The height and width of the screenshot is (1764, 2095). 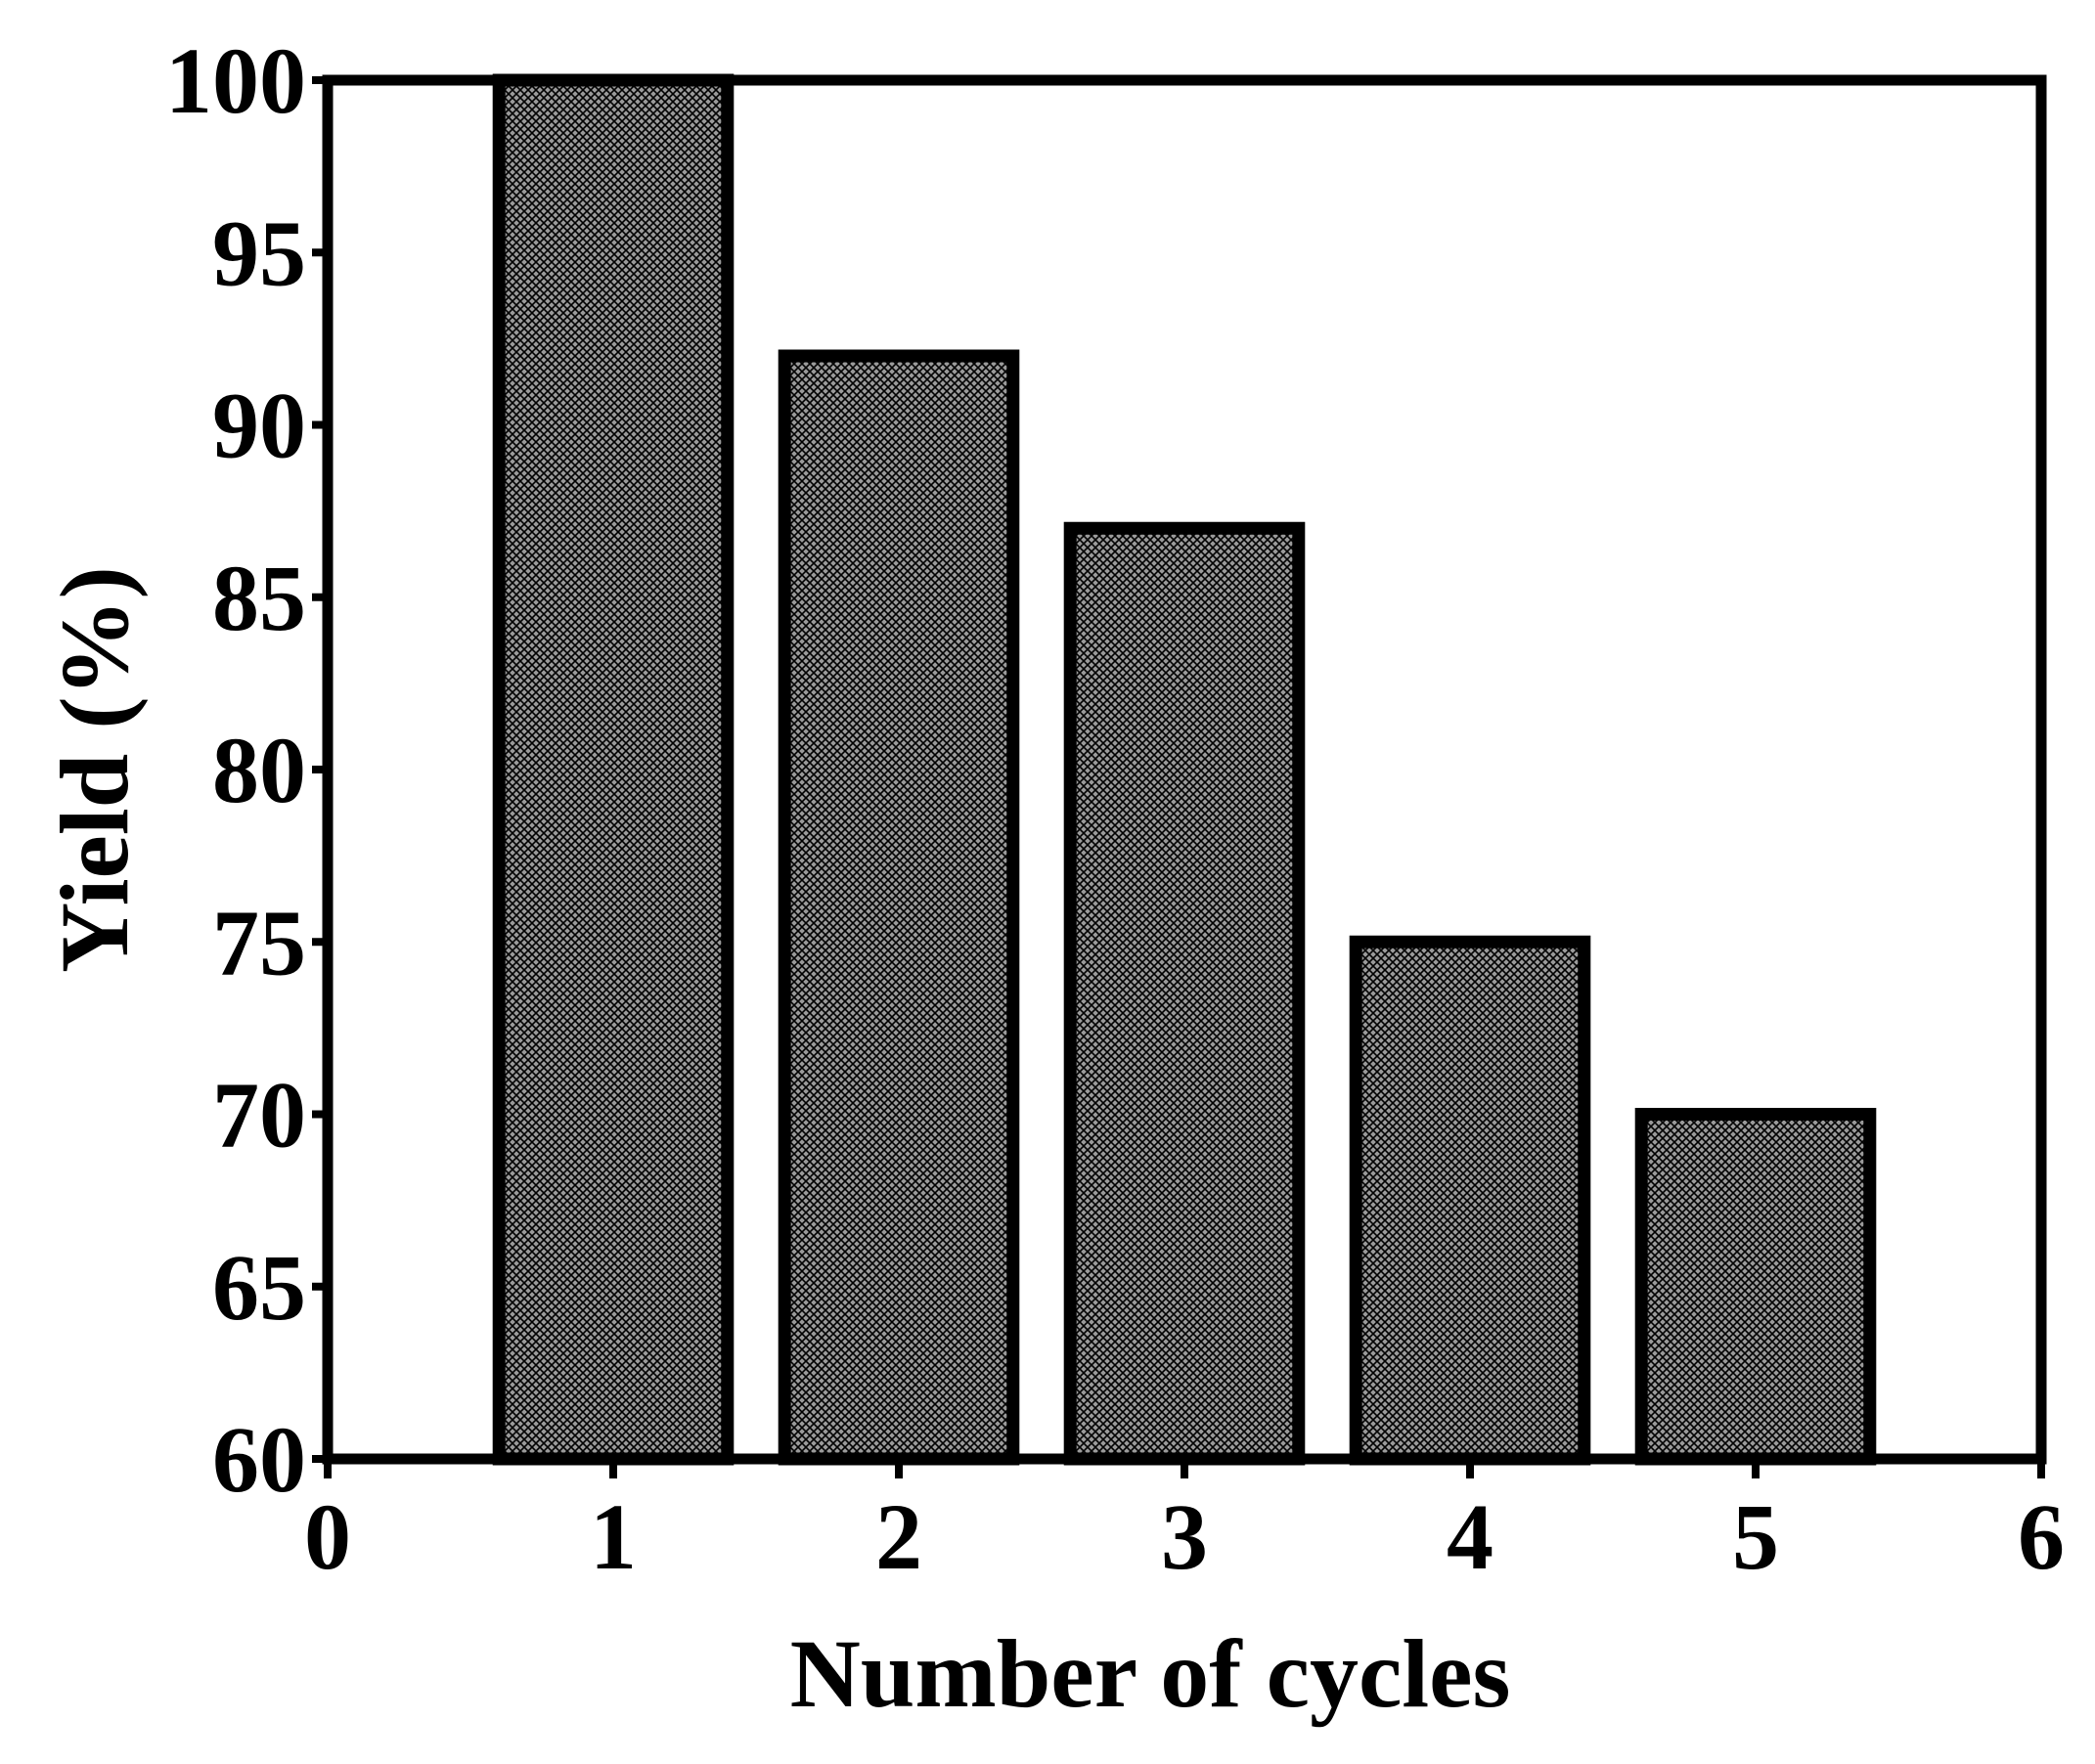 I want to click on x-tick-label: 0, so click(x=327, y=1536).